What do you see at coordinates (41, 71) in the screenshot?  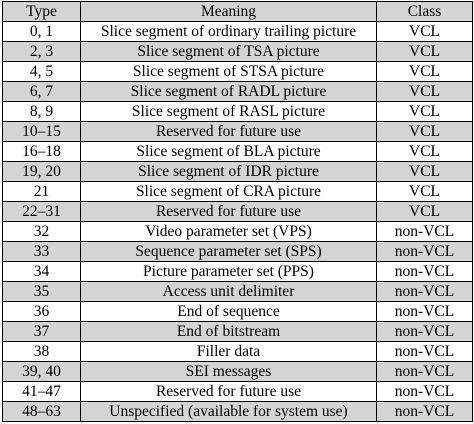 I see `cell-type: 4, 5` at bounding box center [41, 71].